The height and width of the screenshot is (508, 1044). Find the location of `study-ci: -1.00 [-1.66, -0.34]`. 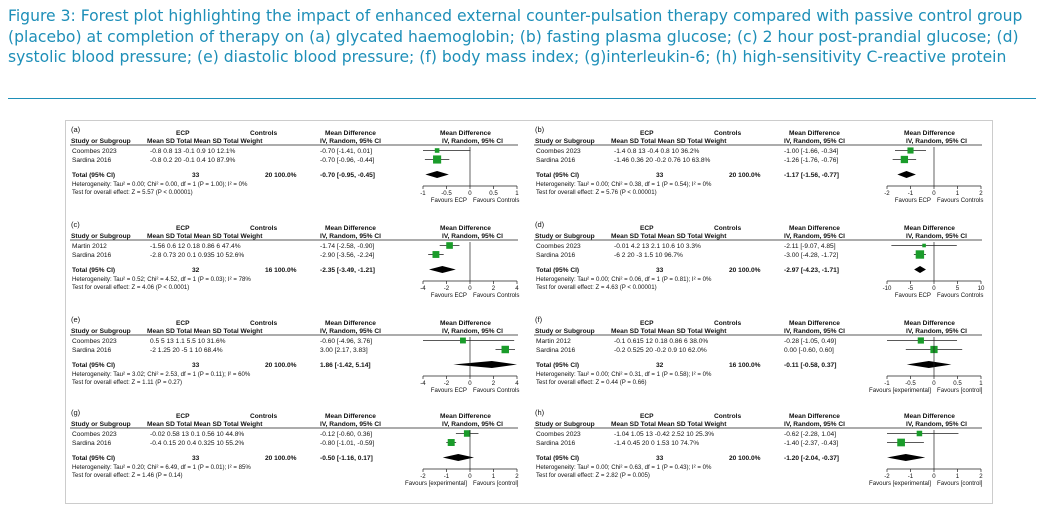

study-ci: -1.00 [-1.66, -0.34] is located at coordinates (811, 151).